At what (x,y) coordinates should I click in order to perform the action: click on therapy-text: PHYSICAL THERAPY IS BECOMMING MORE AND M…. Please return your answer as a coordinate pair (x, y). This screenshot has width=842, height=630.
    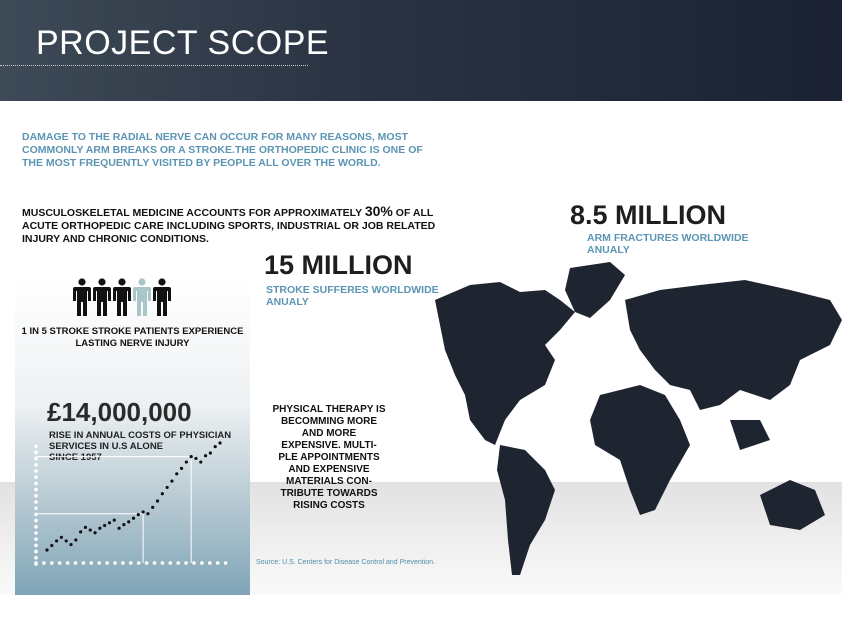
    Looking at the image, I should click on (329, 457).